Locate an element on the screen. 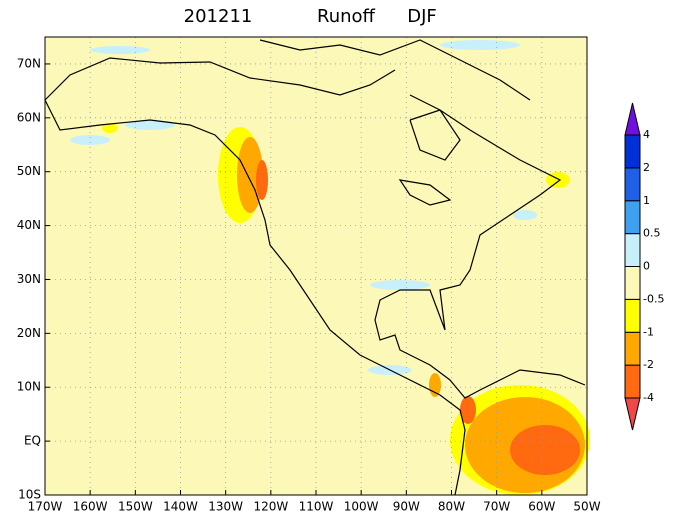  colorbar: -4 -2 -1 -0.5 0 0.5 1 2 4 is located at coordinates (644, 266).